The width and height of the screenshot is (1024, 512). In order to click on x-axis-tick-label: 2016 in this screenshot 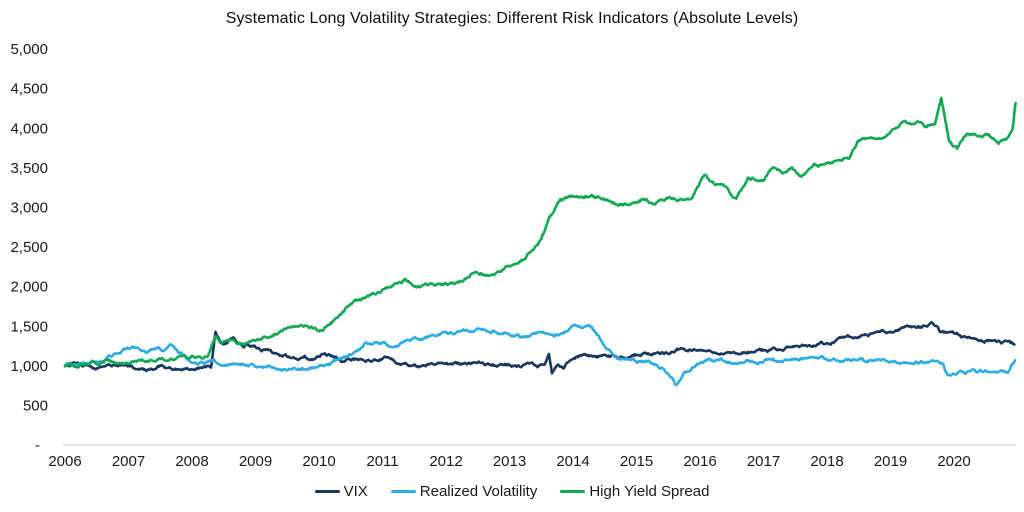, I will do `click(699, 461)`.